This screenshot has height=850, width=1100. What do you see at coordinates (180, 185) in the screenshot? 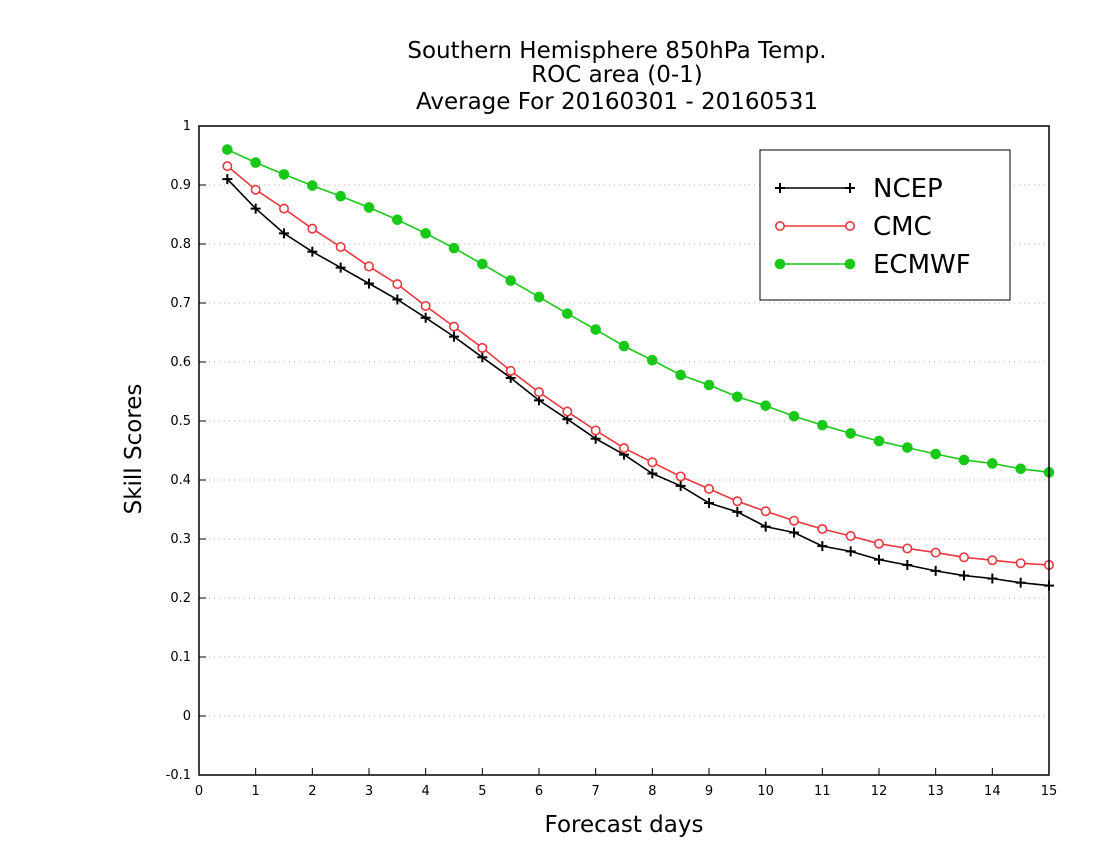
I see `y-tick-label: 0.9` at bounding box center [180, 185].